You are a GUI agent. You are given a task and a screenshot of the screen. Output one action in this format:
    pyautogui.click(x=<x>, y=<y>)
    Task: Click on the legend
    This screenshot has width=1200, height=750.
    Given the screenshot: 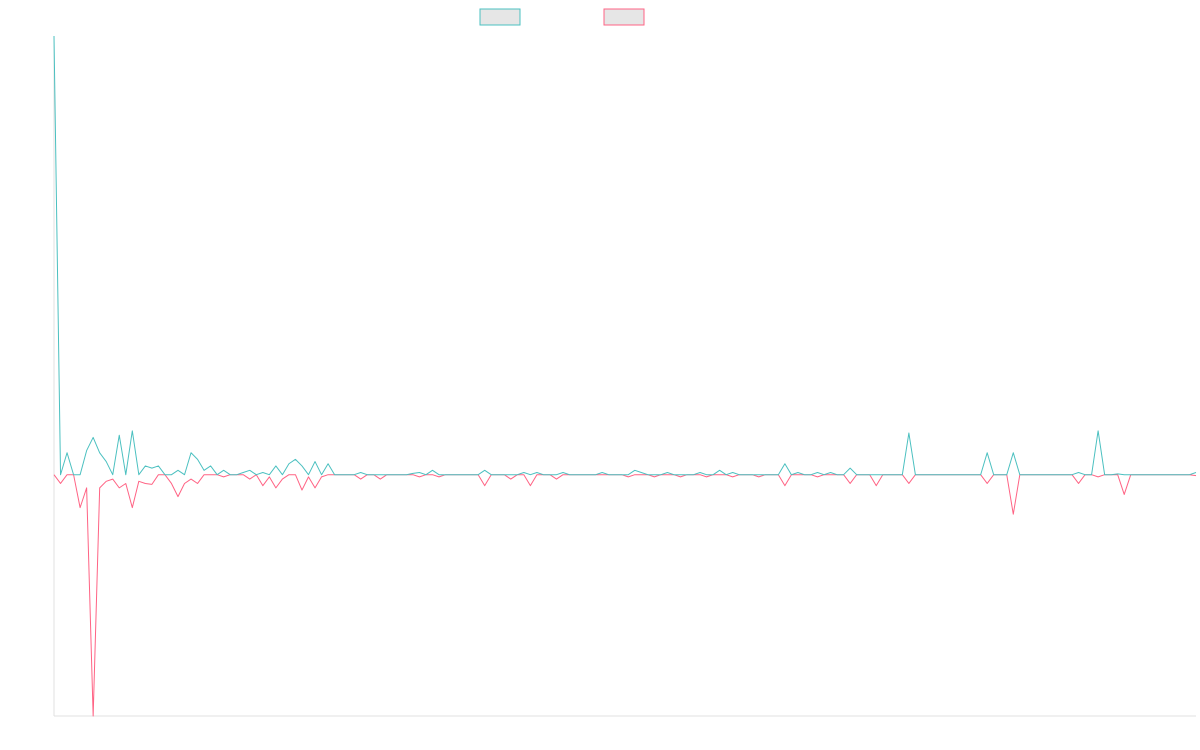 What is the action you would take?
    pyautogui.click(x=562, y=17)
    